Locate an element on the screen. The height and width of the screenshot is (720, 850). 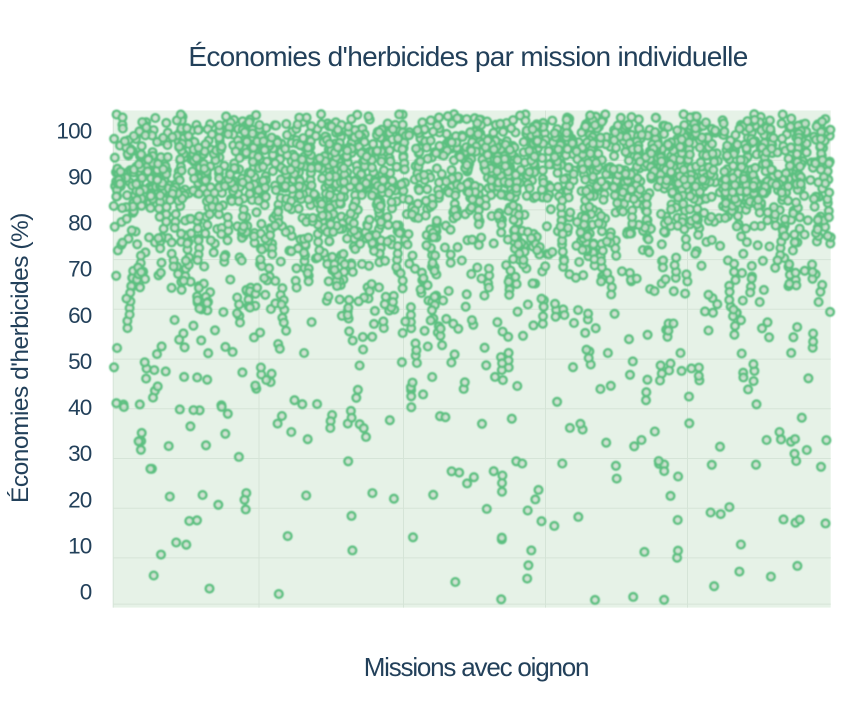
svg-text: 0 is located at coordinates (86, 592).